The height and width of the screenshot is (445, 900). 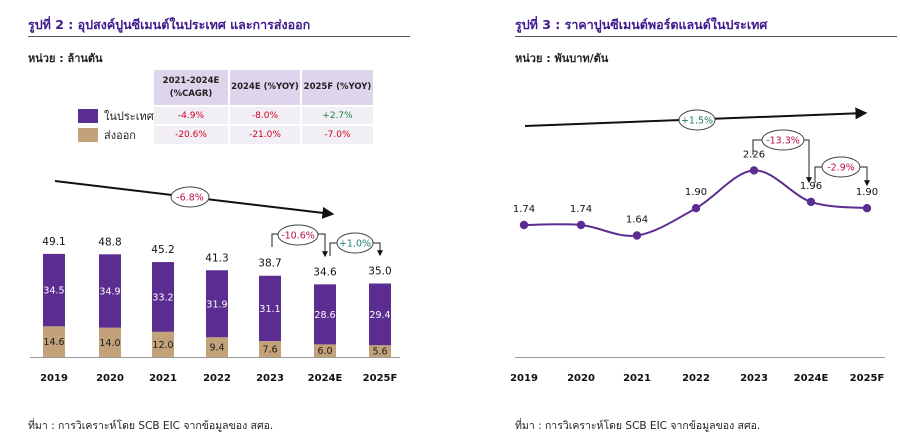 I want to click on table-cell: -20.6%, so click(x=191, y=134).